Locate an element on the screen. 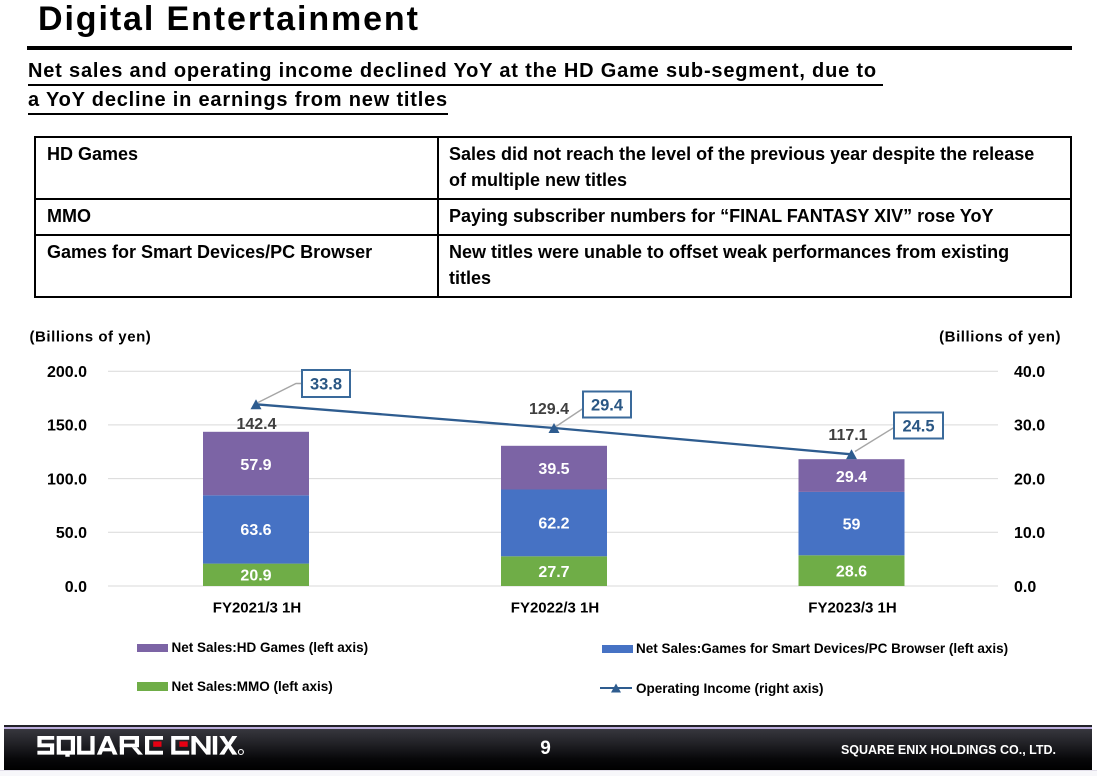  svg-text: 40.0 is located at coordinates (1029, 372).